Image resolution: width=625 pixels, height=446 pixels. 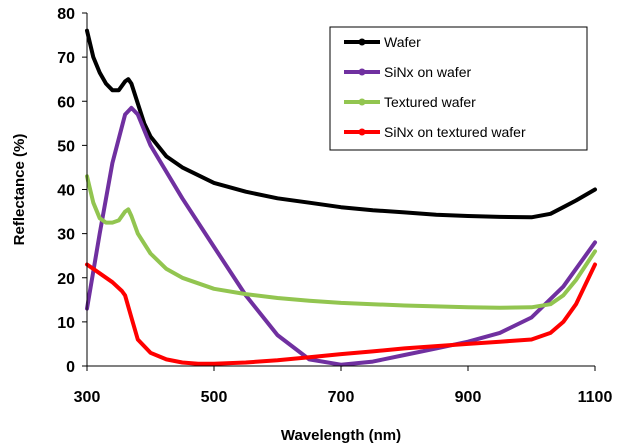 What do you see at coordinates (66, 58) in the screenshot?
I see `y-tick-label: 70` at bounding box center [66, 58].